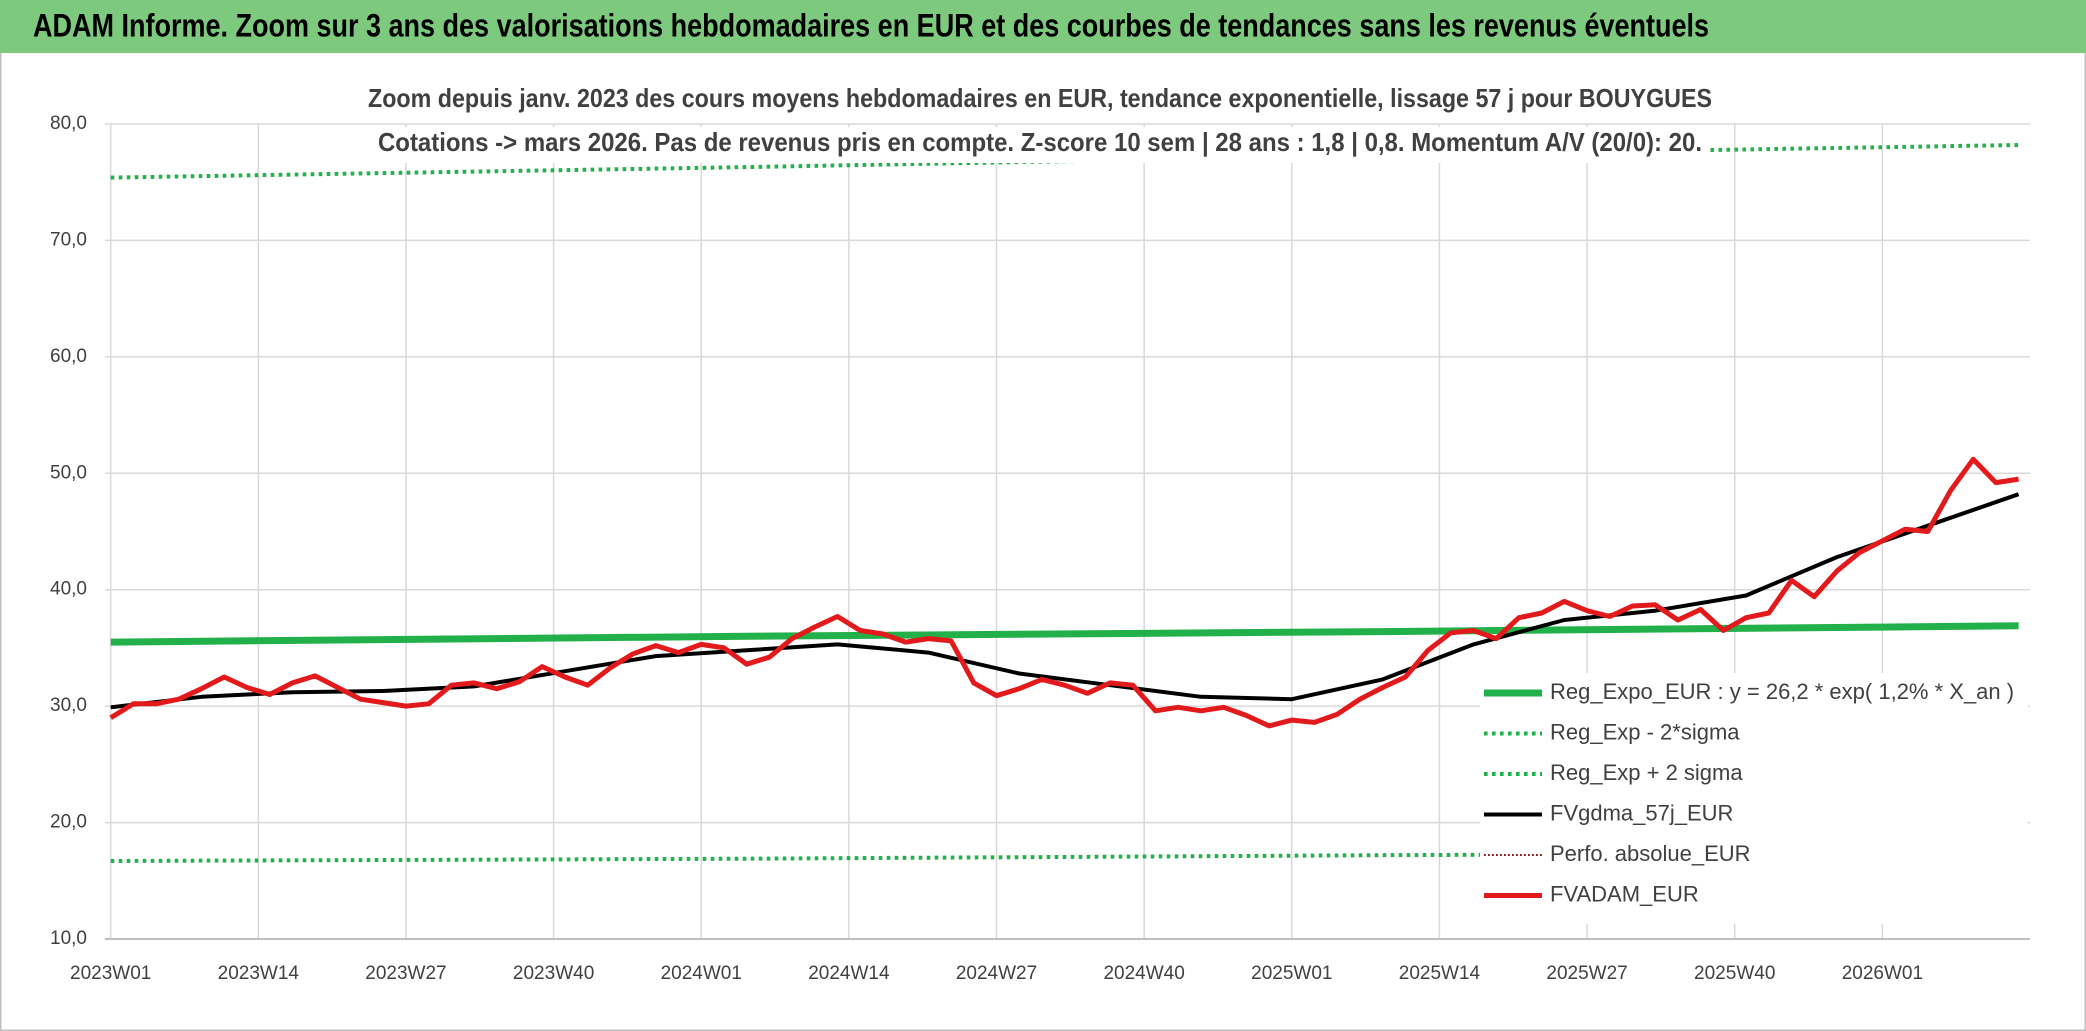 Image resolution: width=2086 pixels, height=1031 pixels. What do you see at coordinates (701, 973) in the screenshot?
I see `x-tick-label: 2024W01` at bounding box center [701, 973].